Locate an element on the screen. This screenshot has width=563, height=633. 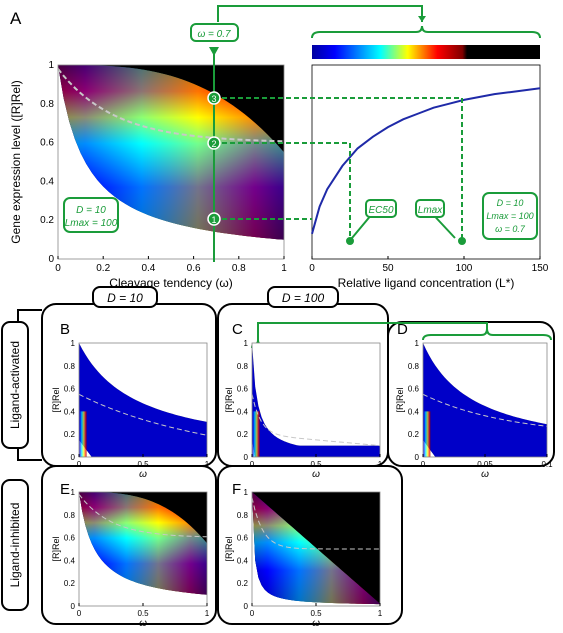
circle-markers: 1 2 3 is located at coordinates (214, 158).